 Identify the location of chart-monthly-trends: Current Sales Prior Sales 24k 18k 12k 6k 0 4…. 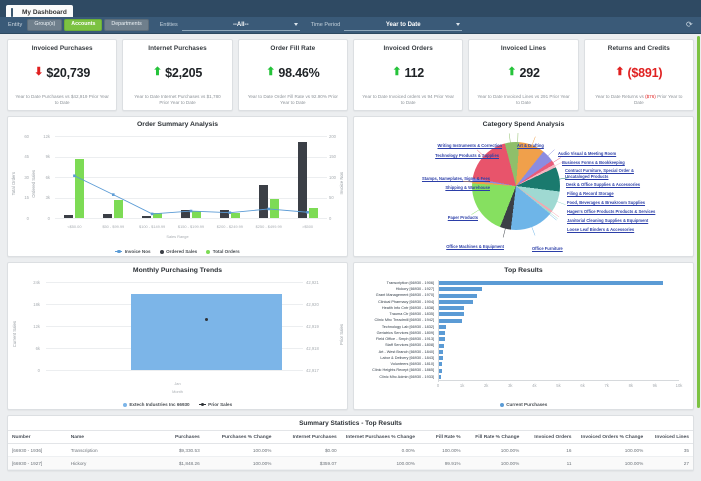
(177, 339).